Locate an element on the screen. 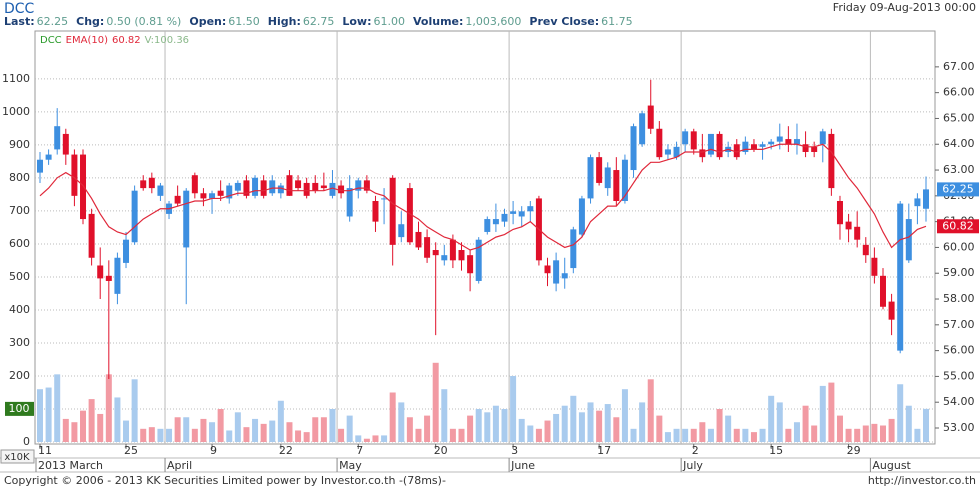 The width and height of the screenshot is (980, 490). volume-unit: x10K is located at coordinates (17, 457).